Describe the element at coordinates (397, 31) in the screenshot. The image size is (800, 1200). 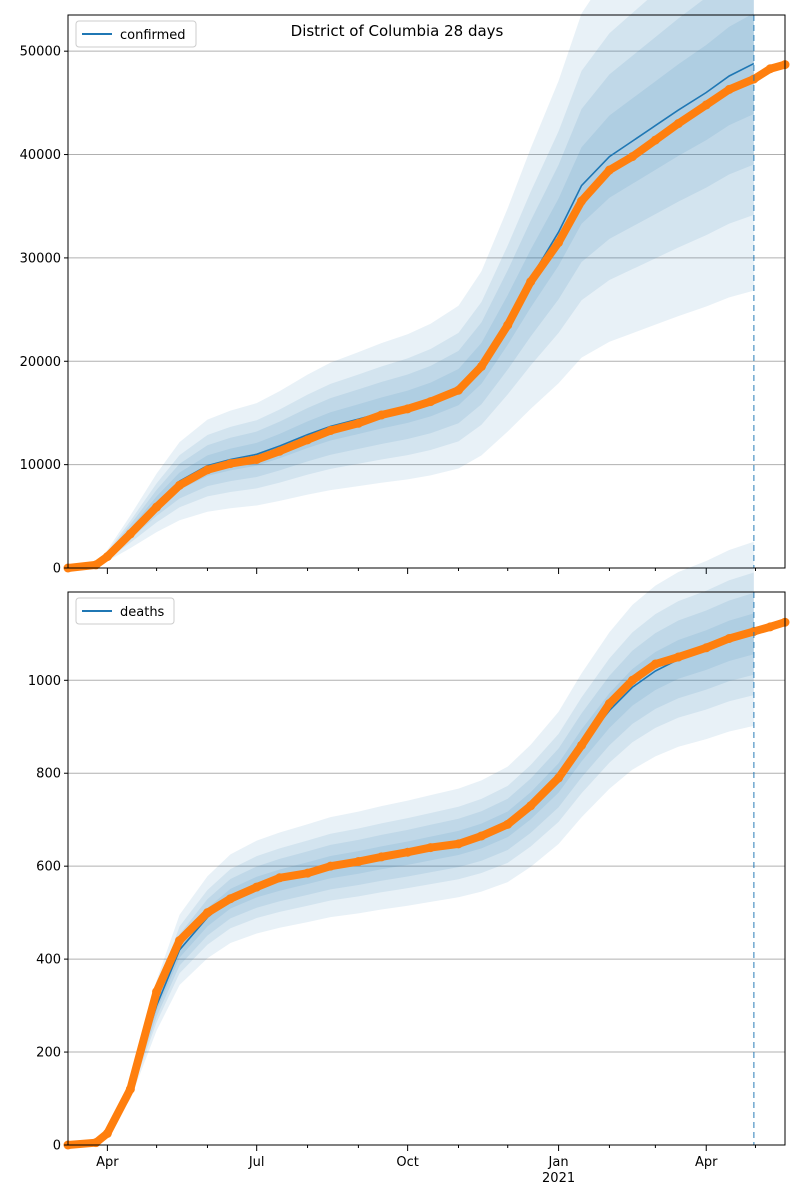
I see `figure-title: District of Columbia 28 days` at that location.